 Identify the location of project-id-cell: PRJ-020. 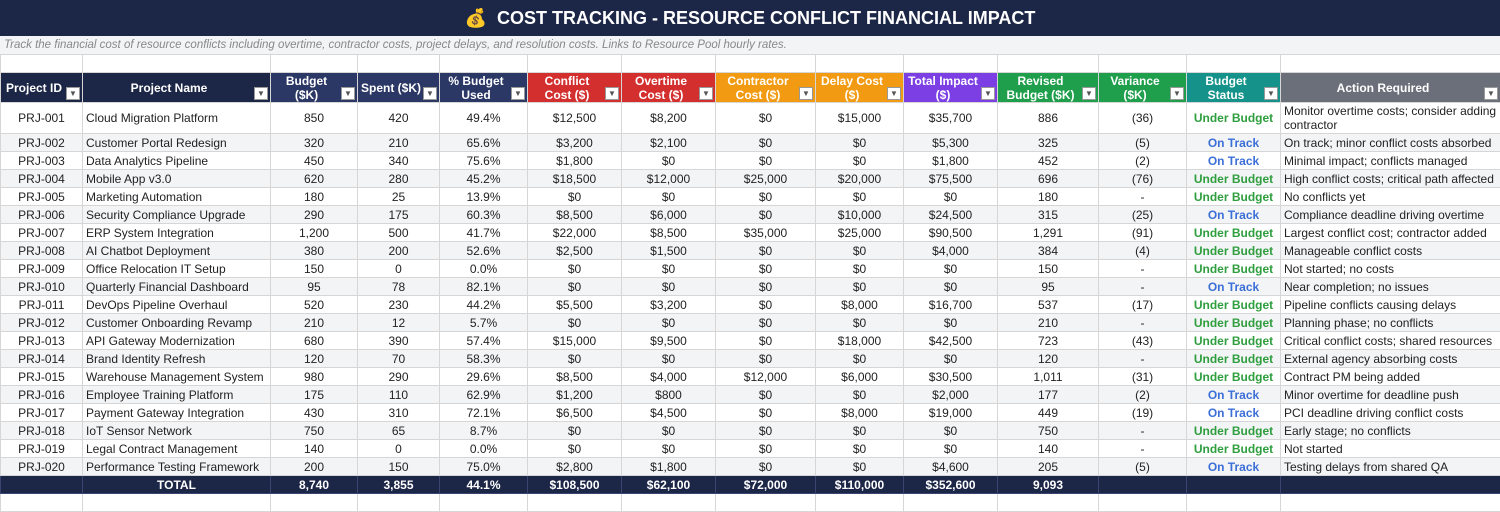
(42, 467).